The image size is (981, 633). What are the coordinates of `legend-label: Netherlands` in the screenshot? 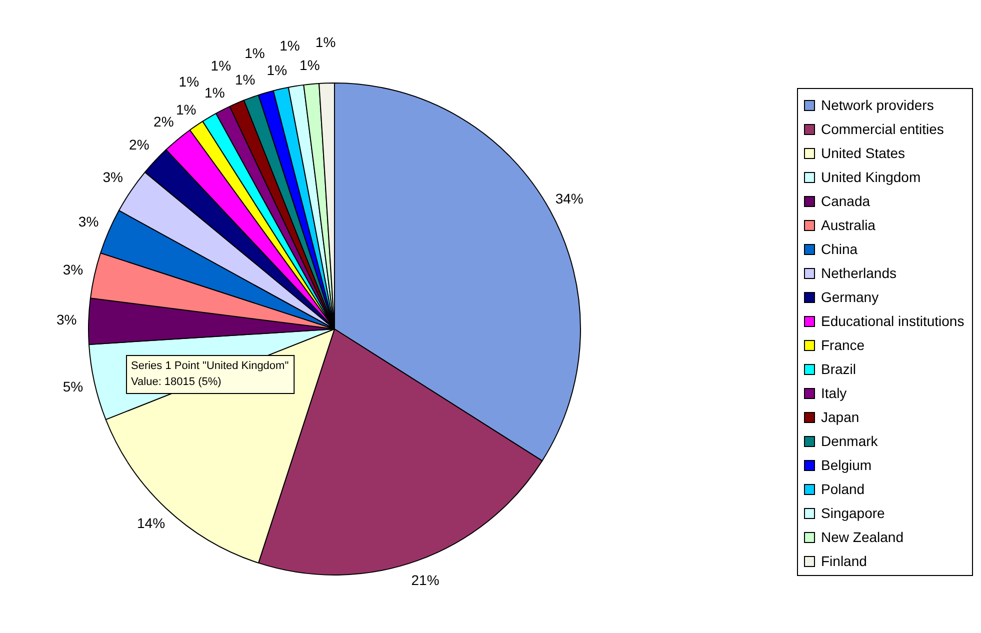 It's located at (858, 273).